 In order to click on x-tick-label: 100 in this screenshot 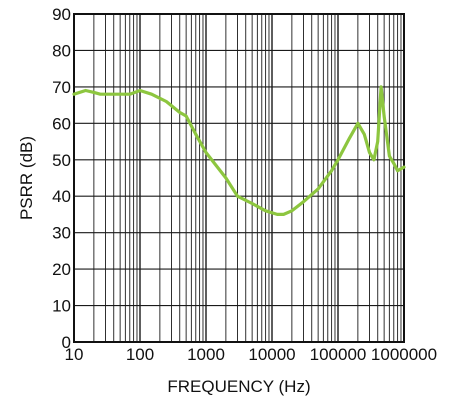, I will do `click(140, 354)`.